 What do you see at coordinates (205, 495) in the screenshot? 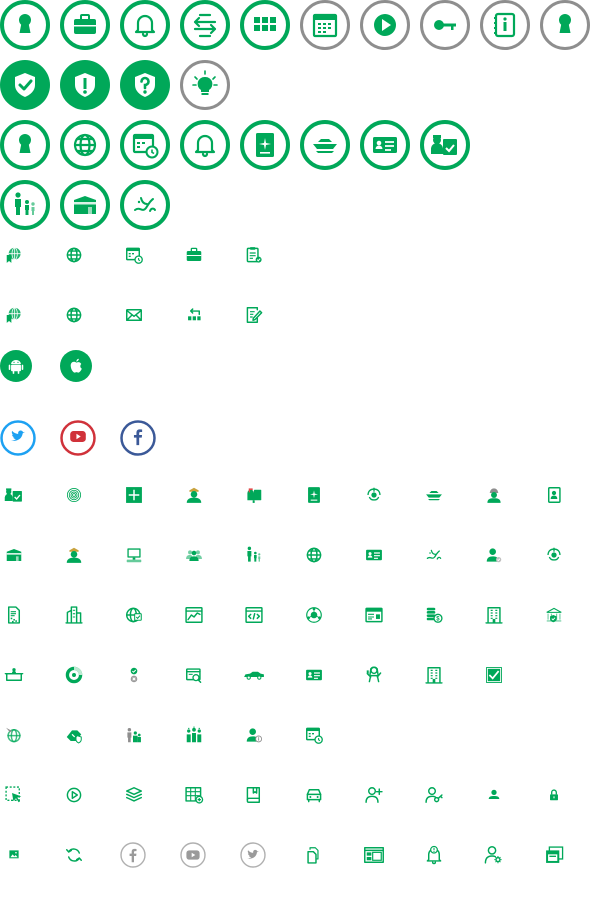
I see `officer-icon` at bounding box center [205, 495].